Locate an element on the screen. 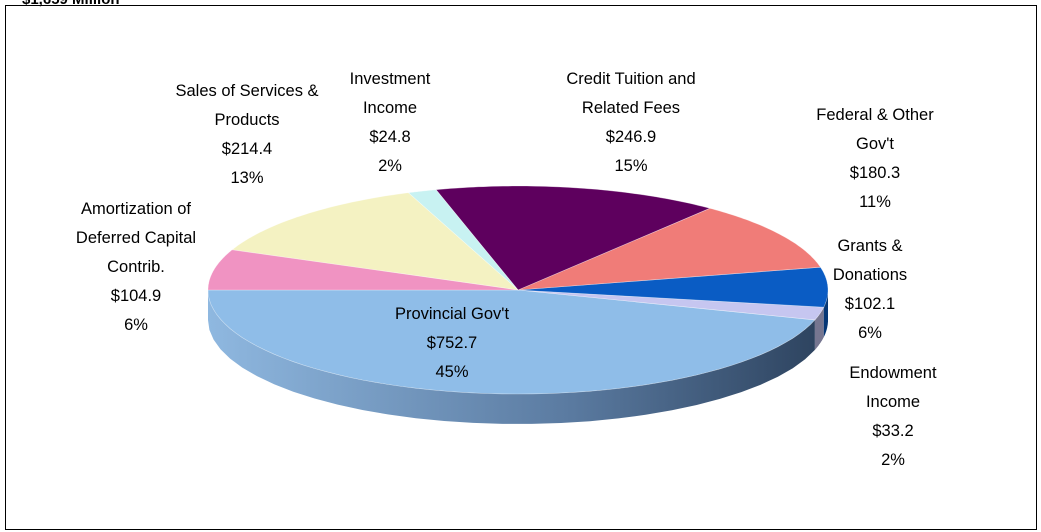 The image size is (1041, 532). slice-name: Credit Tuition and Related Fees is located at coordinates (631, 93).